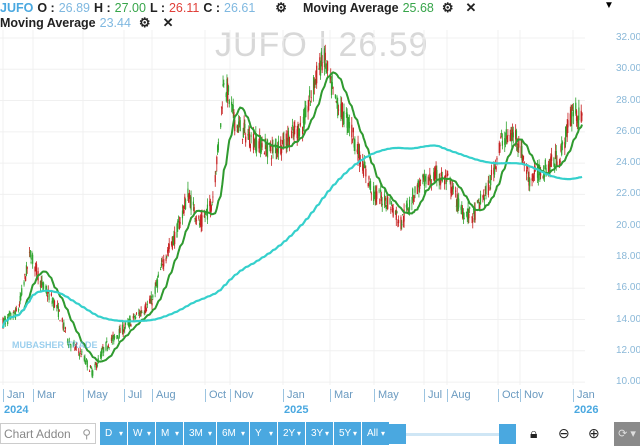  I want to click on chart-addon-input: Chart Addon ⚲, so click(48, 433).